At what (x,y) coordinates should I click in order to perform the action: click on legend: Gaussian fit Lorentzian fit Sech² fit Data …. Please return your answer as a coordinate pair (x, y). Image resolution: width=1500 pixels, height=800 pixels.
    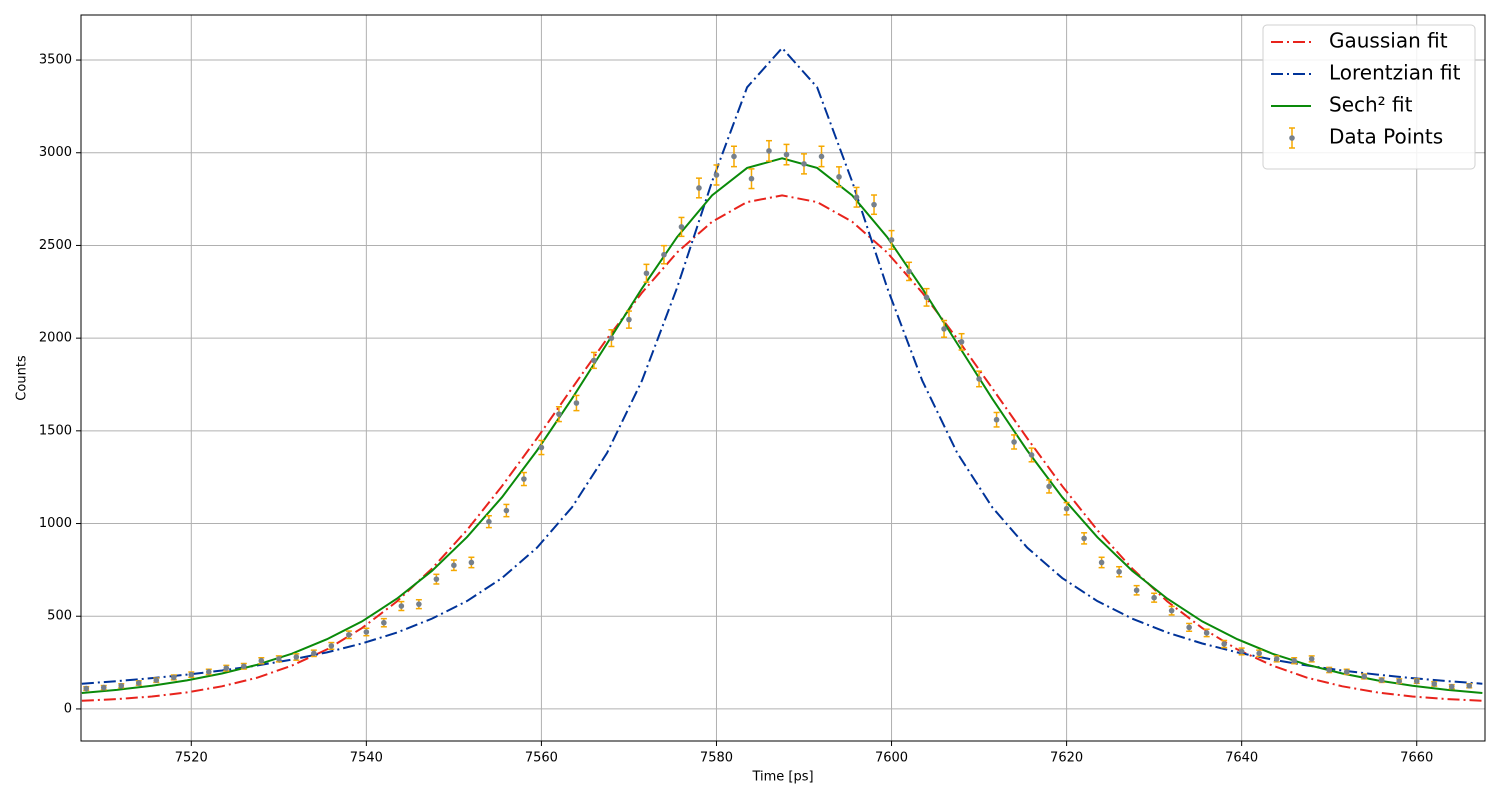
    Looking at the image, I should click on (1369, 97).